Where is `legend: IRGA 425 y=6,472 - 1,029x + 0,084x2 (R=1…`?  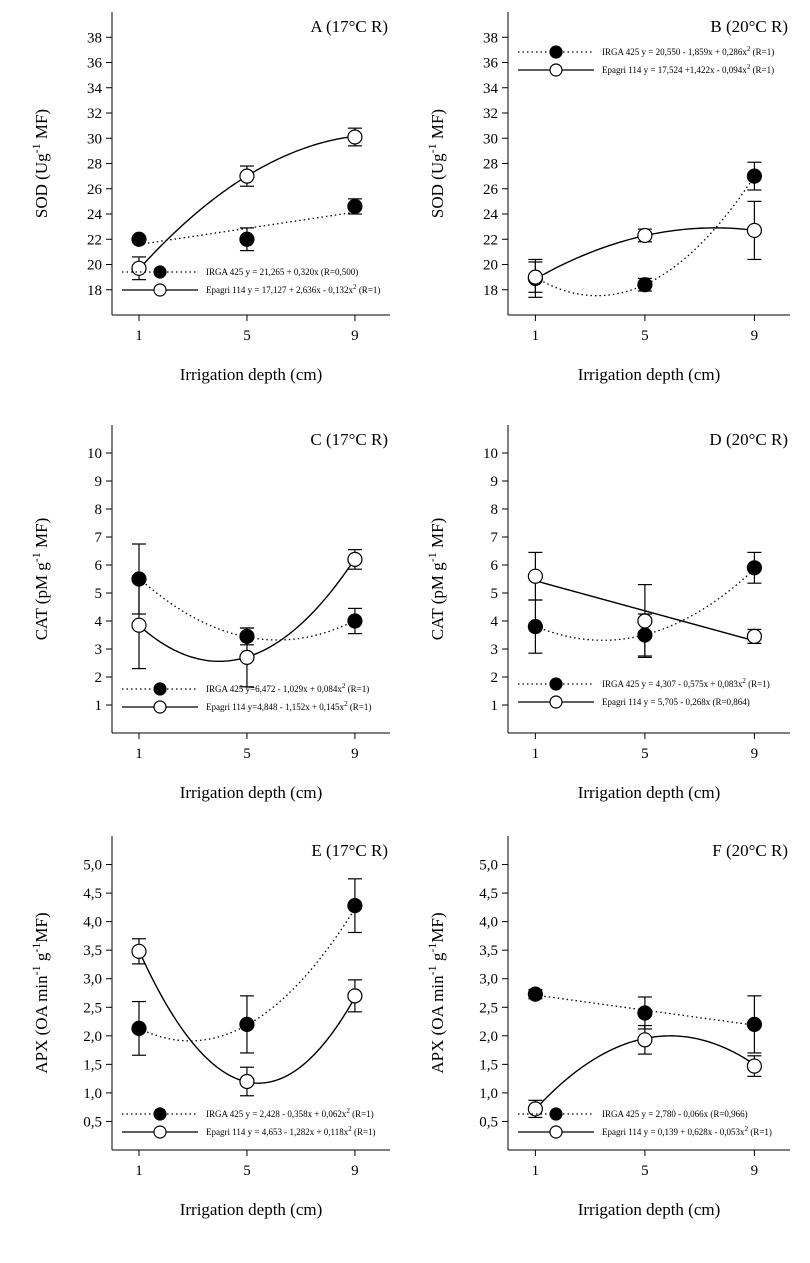
legend: IRGA 425 y=6,472 - 1,029x + 0,084x2 (R=1… is located at coordinates (246, 698).